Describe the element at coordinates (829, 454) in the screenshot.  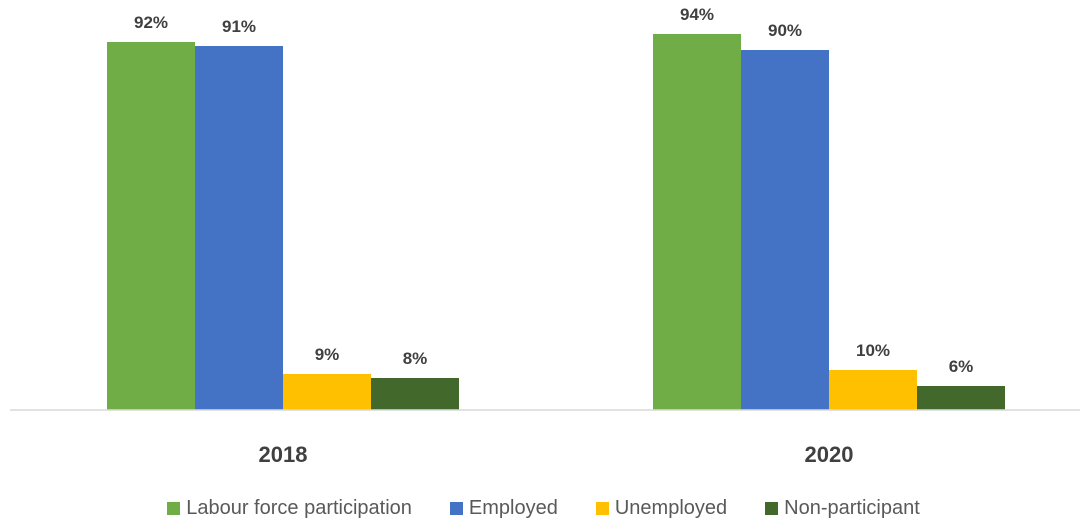
I see `category-label-2020: 2020` at that location.